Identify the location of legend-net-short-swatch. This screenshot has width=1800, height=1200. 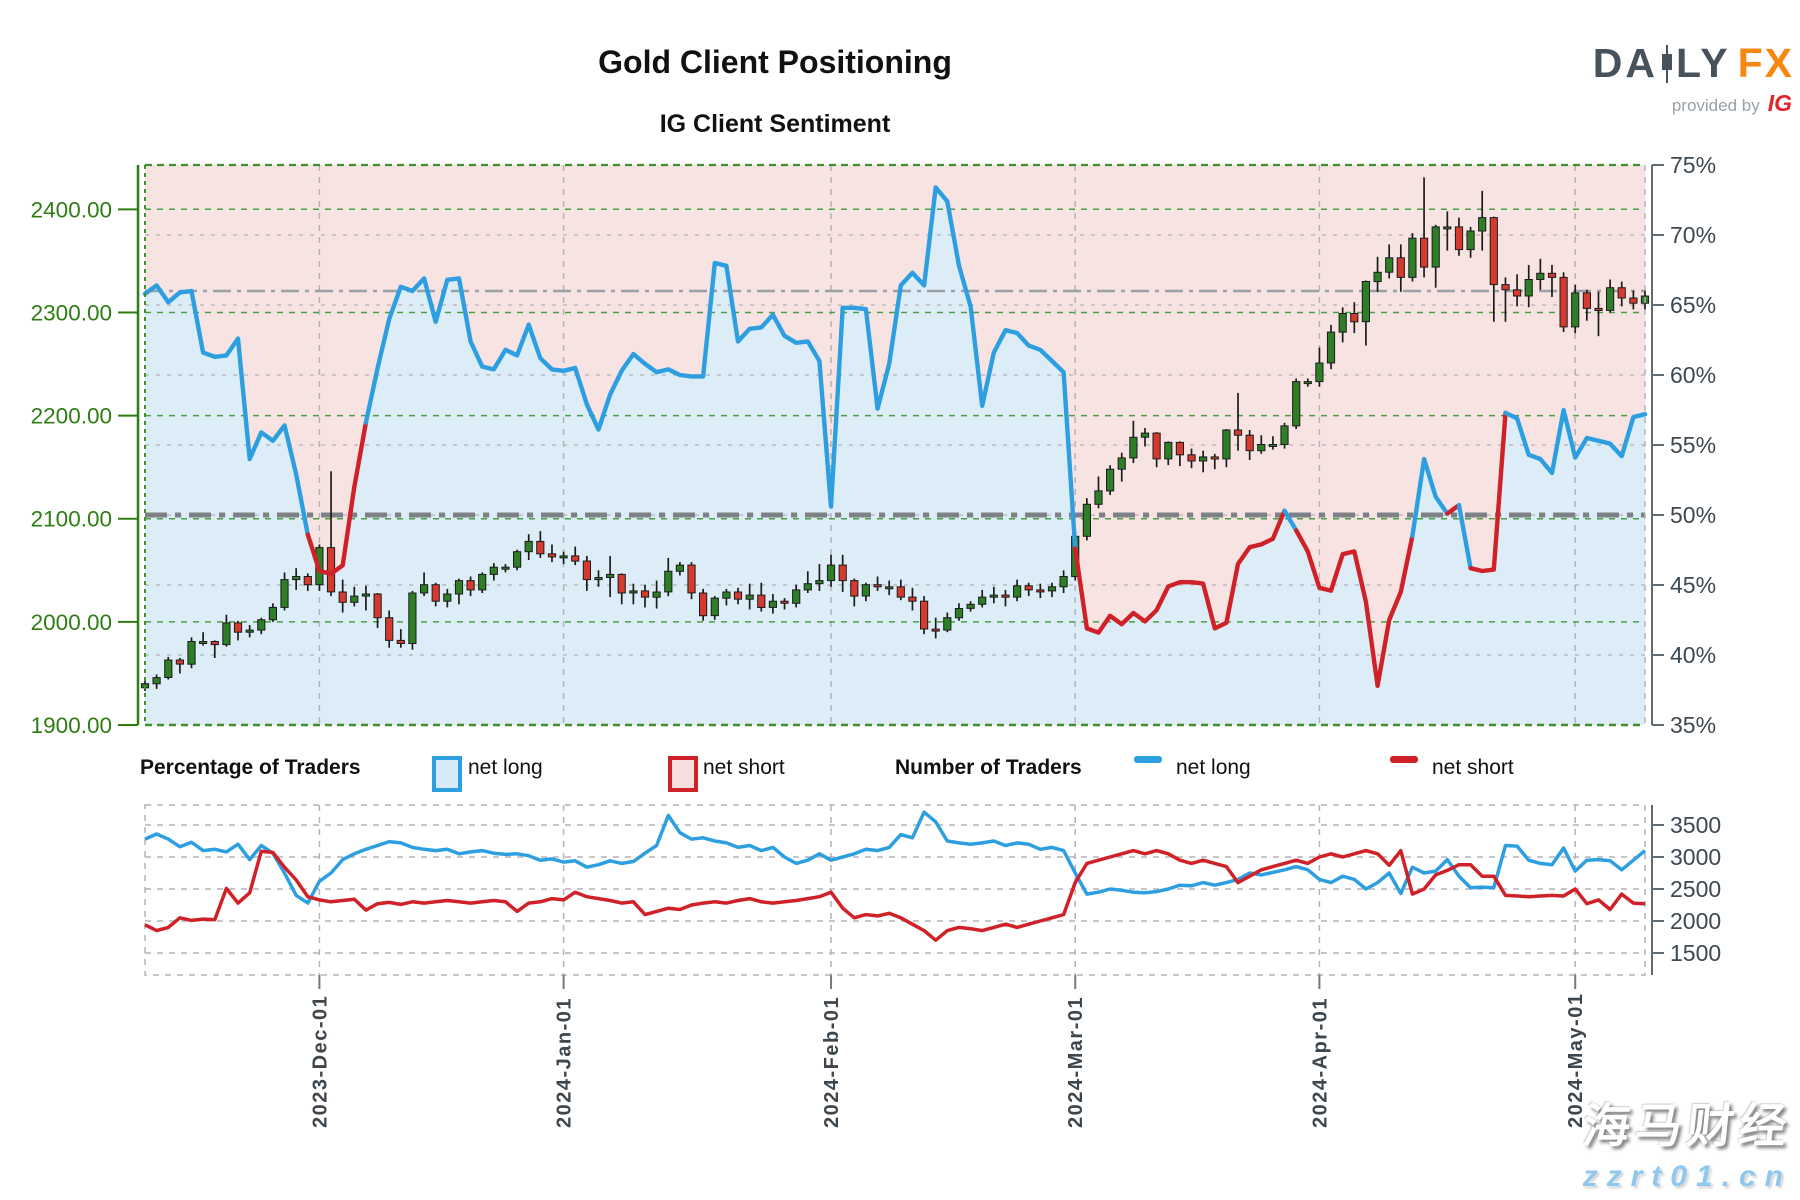
(683, 774).